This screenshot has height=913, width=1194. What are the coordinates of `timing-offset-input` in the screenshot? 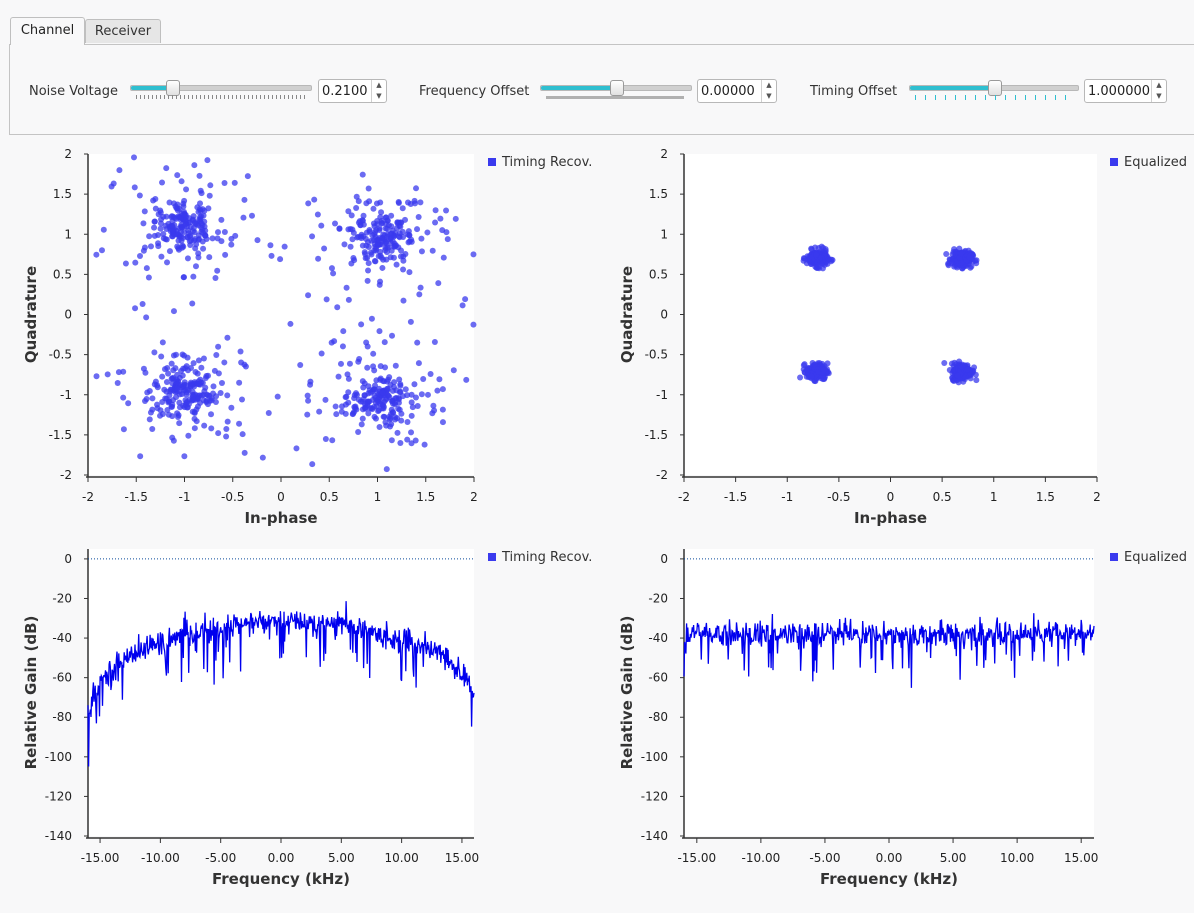 It's located at (1119, 91).